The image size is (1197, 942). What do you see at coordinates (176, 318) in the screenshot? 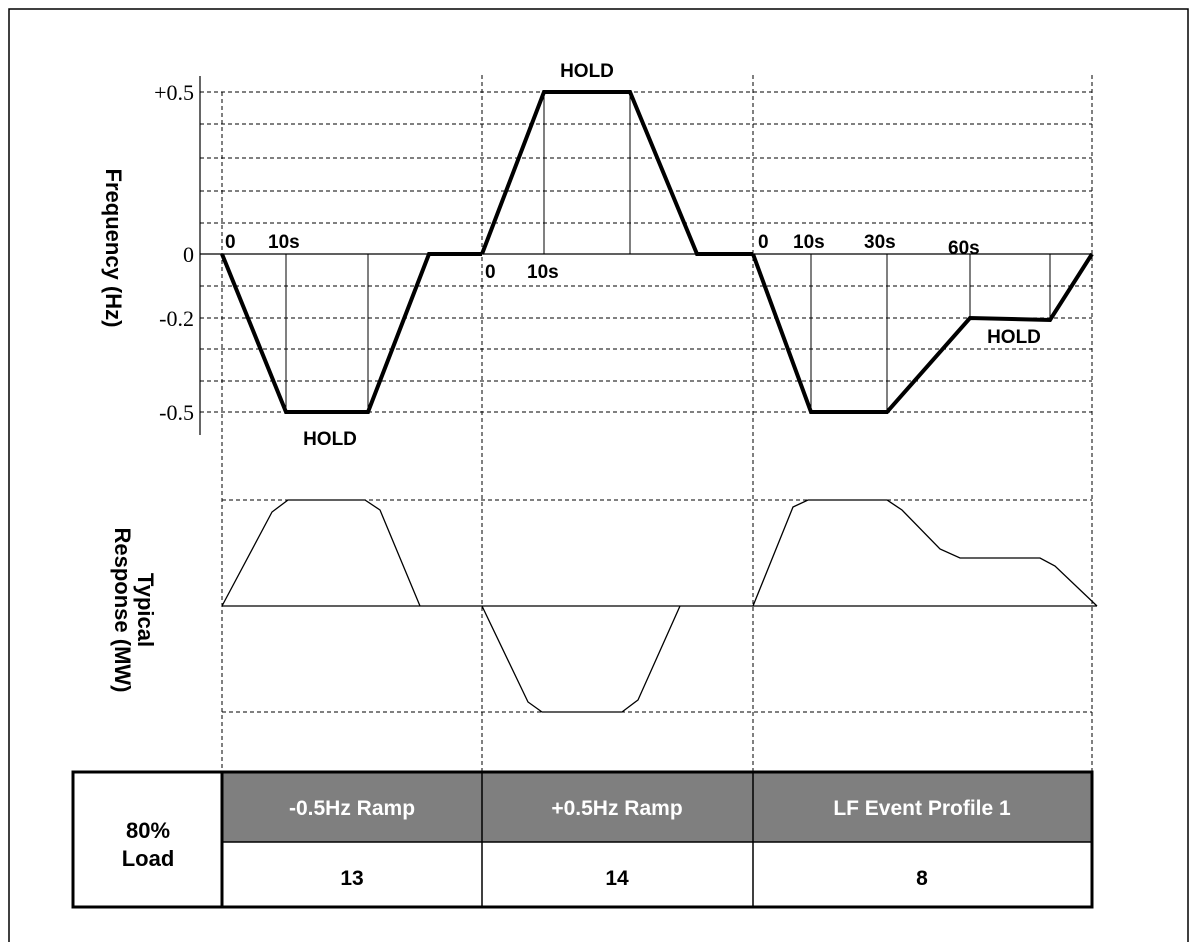
I see `tick-label-minus-0-2: -0.2` at bounding box center [176, 318].